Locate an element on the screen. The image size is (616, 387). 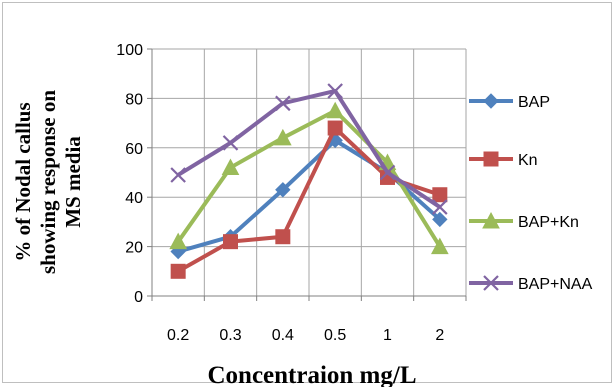
y-tick-label: 100 is located at coordinates (129, 50).